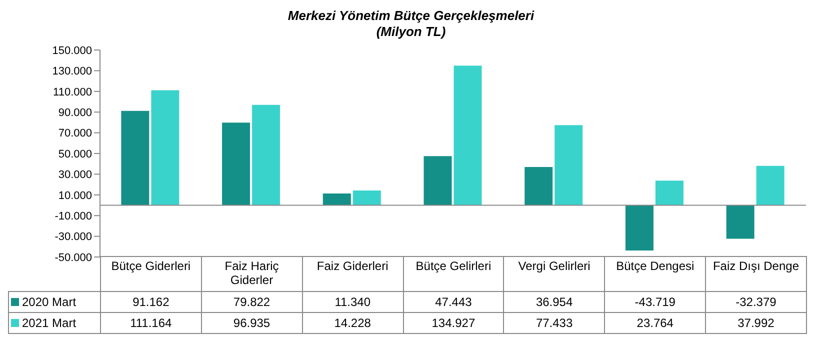  What do you see at coordinates (554, 302) in the screenshot?
I see `data-label: 36.954` at bounding box center [554, 302].